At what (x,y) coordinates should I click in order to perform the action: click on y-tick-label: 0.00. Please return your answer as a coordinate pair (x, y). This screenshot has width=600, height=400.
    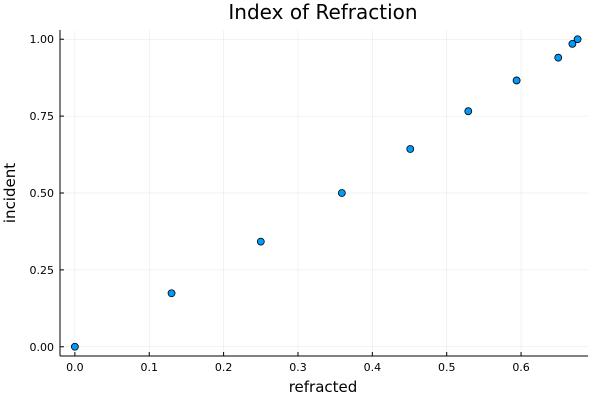
    Looking at the image, I should click on (42, 347).